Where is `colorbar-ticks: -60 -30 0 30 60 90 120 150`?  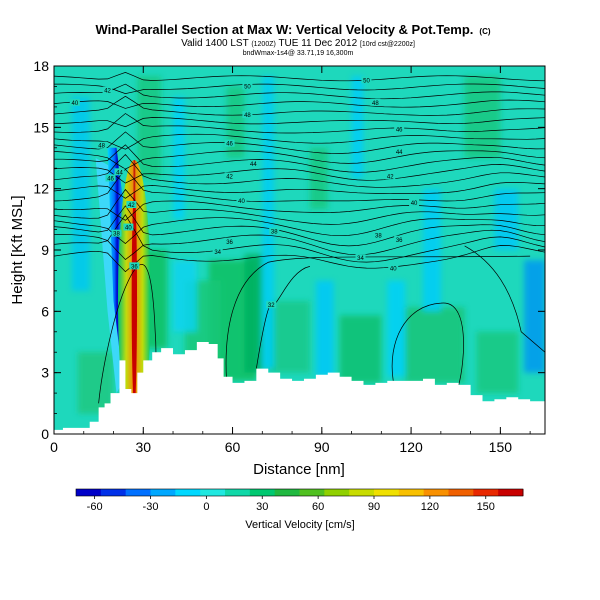
colorbar-ticks: -60 -30 0 30 60 90 120 150 is located at coordinates (291, 504).